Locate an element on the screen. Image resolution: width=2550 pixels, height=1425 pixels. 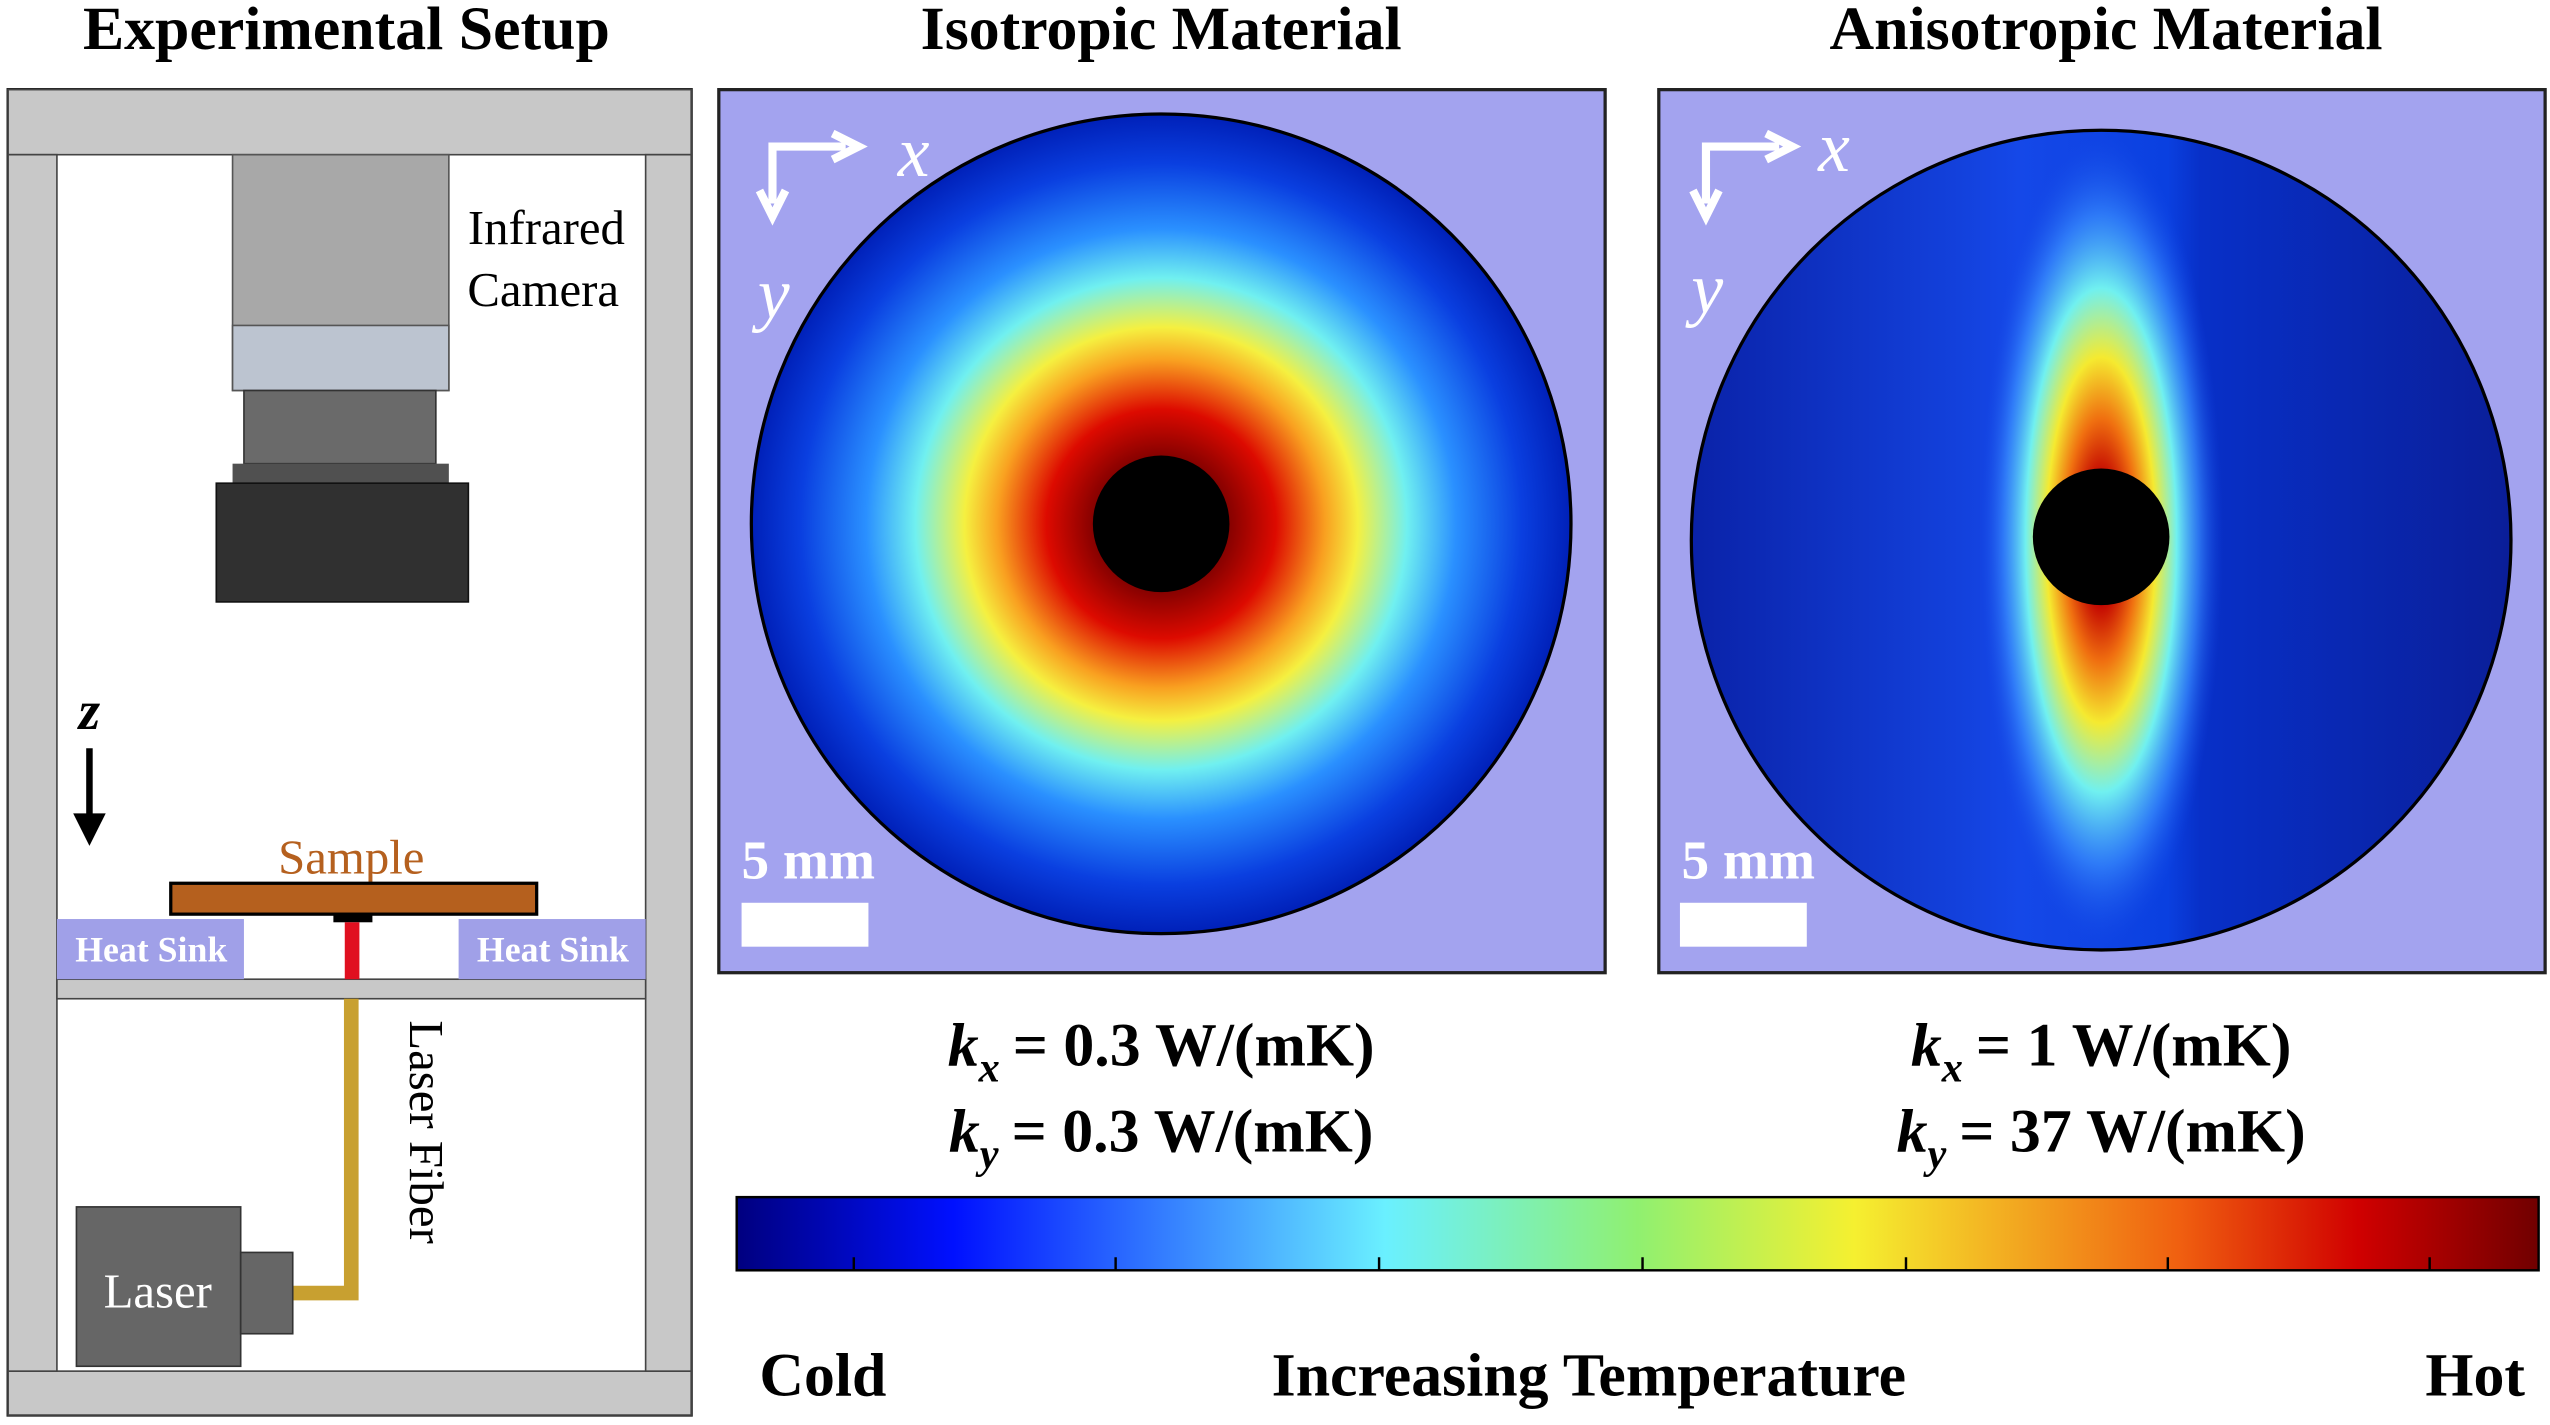
camera-label: Infrared is located at coordinates (546, 228).